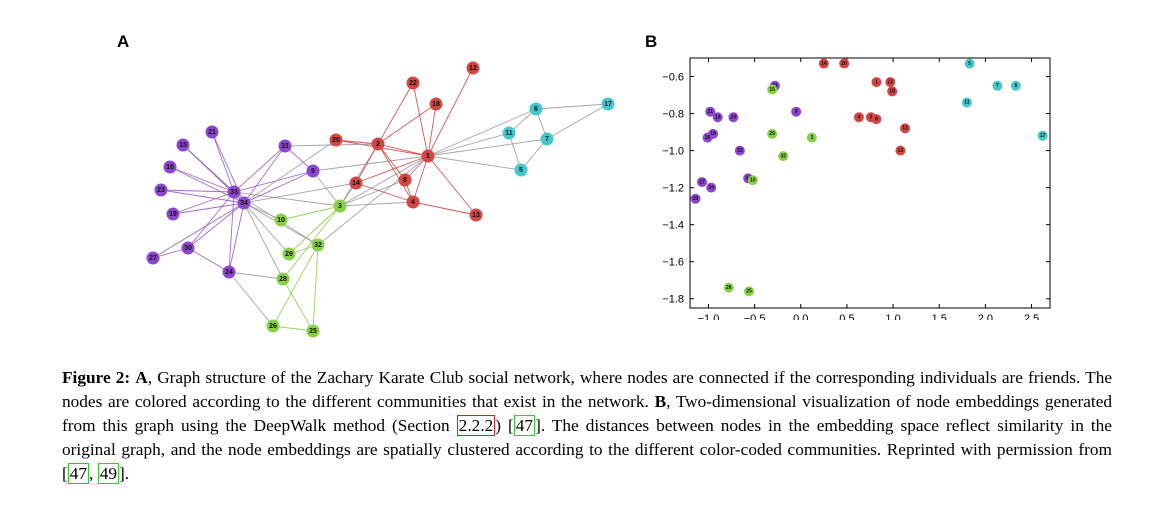 The width and height of the screenshot is (1155, 523). What do you see at coordinates (476, 425) in the screenshot?
I see `section-ref-link: 2.2.2` at bounding box center [476, 425].